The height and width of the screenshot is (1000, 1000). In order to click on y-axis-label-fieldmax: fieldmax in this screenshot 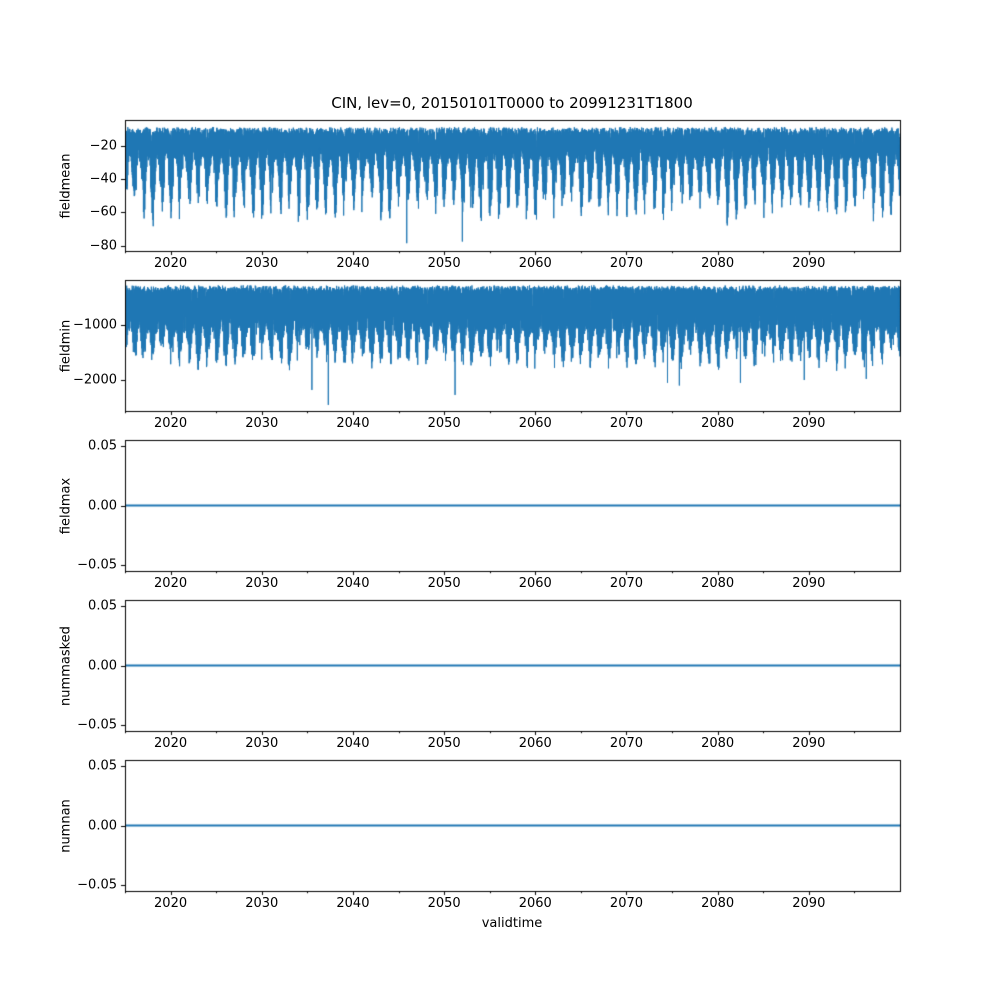, I will do `click(66, 505)`.